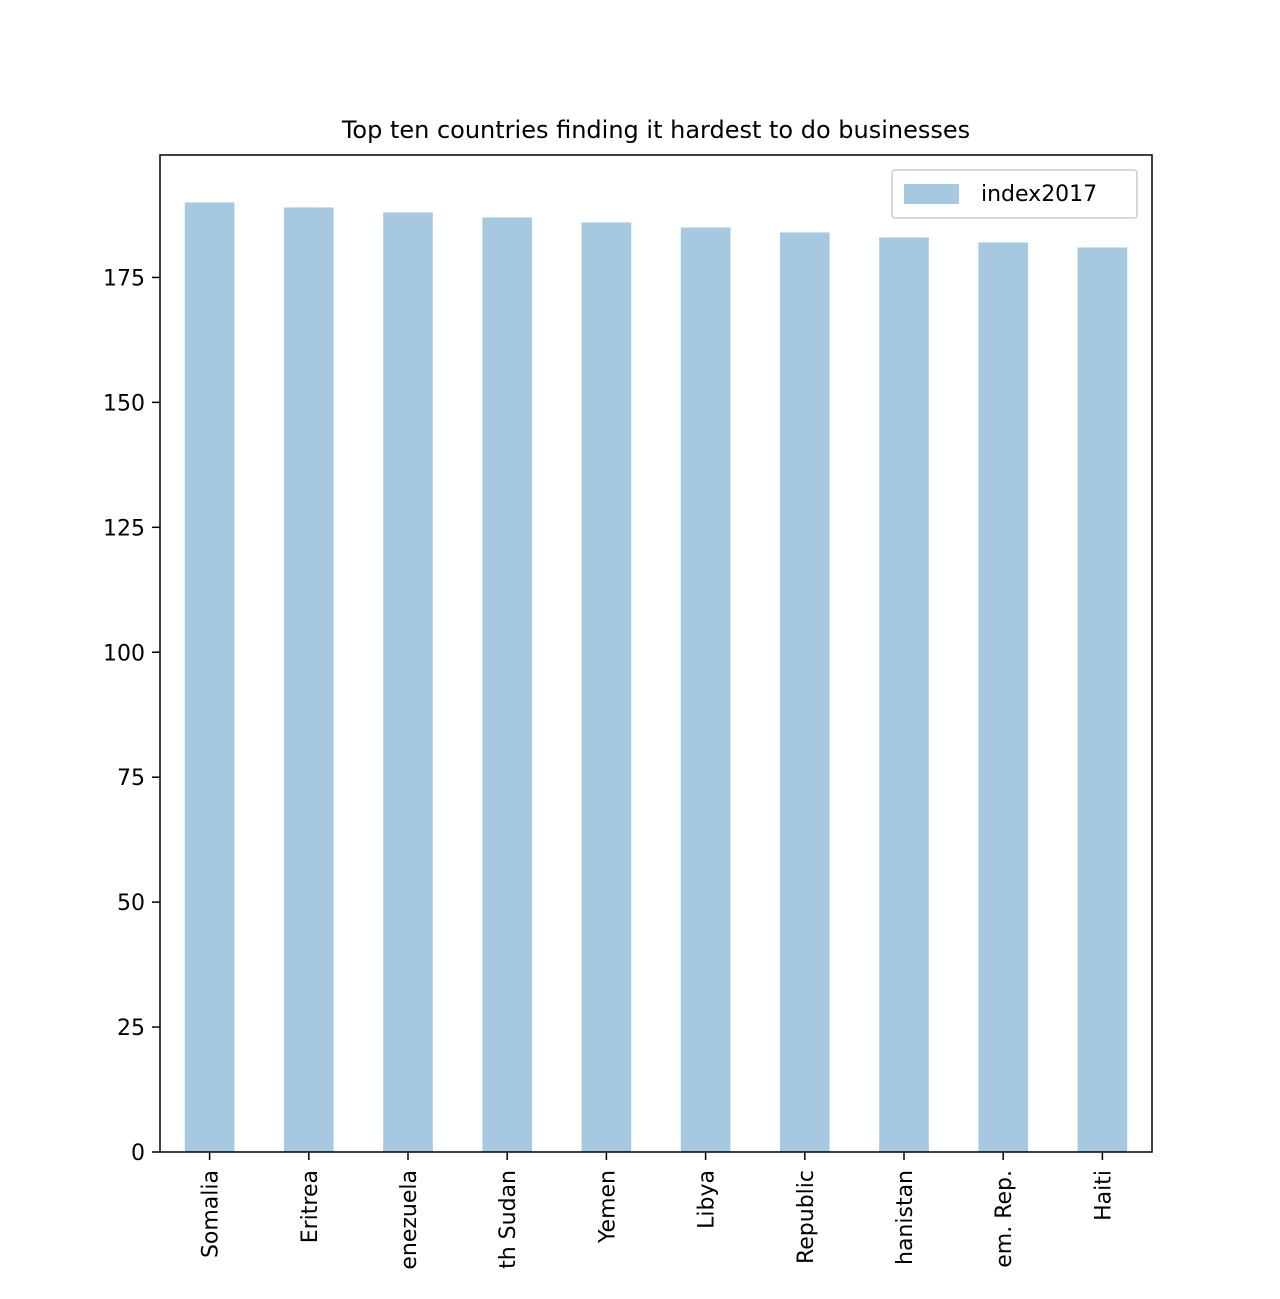 This screenshot has height=1299, width=1280. What do you see at coordinates (124, 278) in the screenshot?
I see `y-tick-label-7: 175` at bounding box center [124, 278].